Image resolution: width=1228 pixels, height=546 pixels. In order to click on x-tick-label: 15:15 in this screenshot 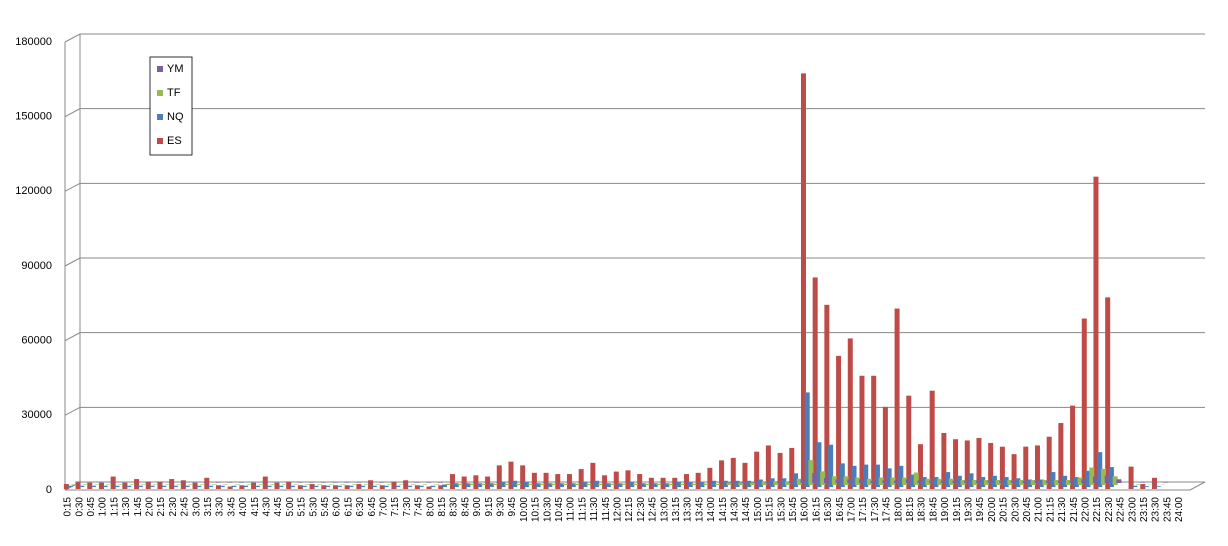, I will do `click(770, 509)`.